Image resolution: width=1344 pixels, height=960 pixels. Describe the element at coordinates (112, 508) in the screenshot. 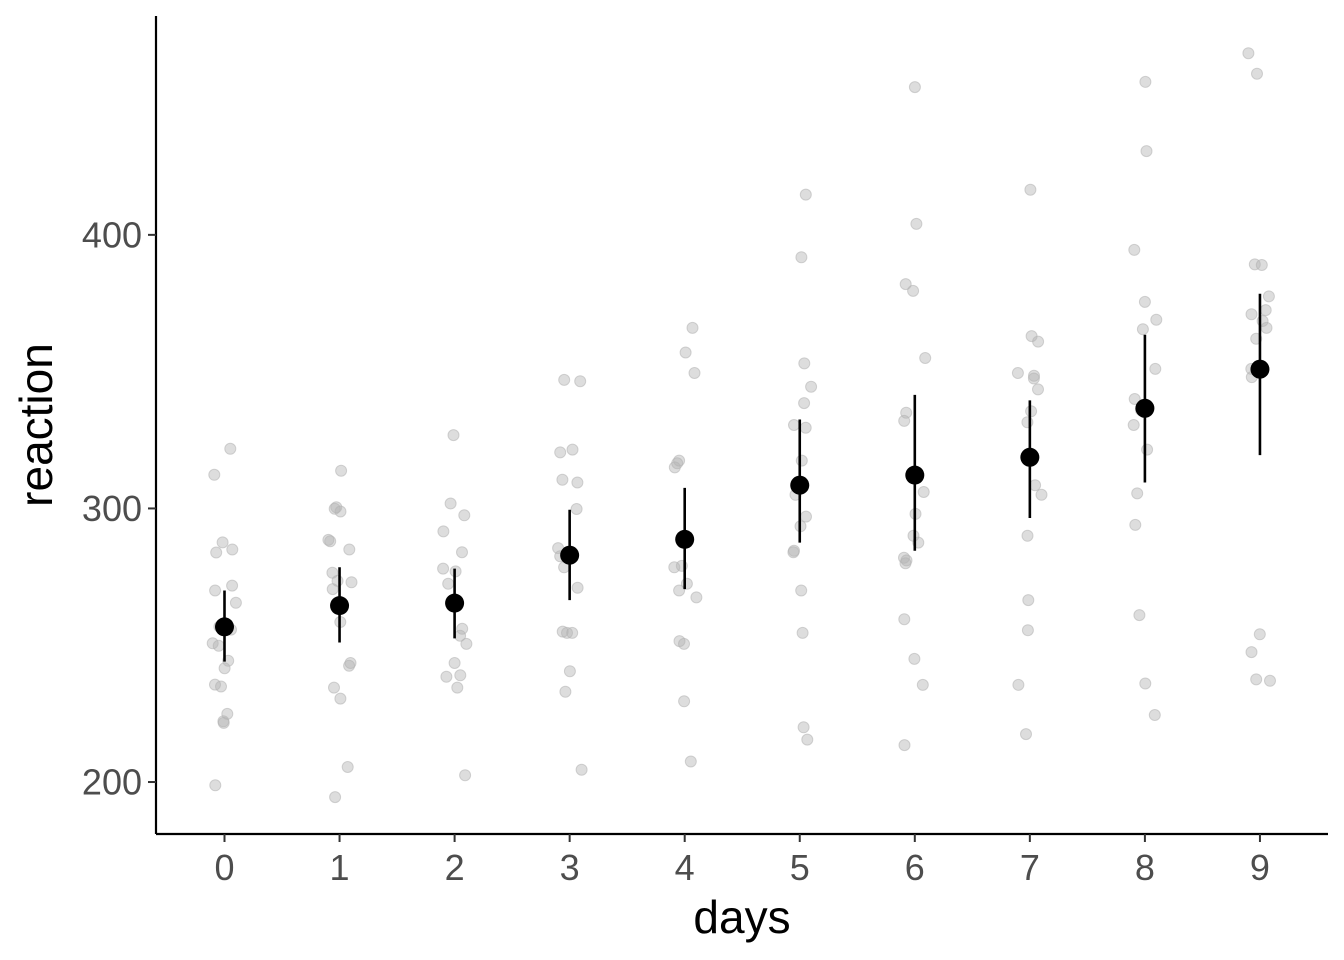

I see `y-tick-label: 300` at that location.